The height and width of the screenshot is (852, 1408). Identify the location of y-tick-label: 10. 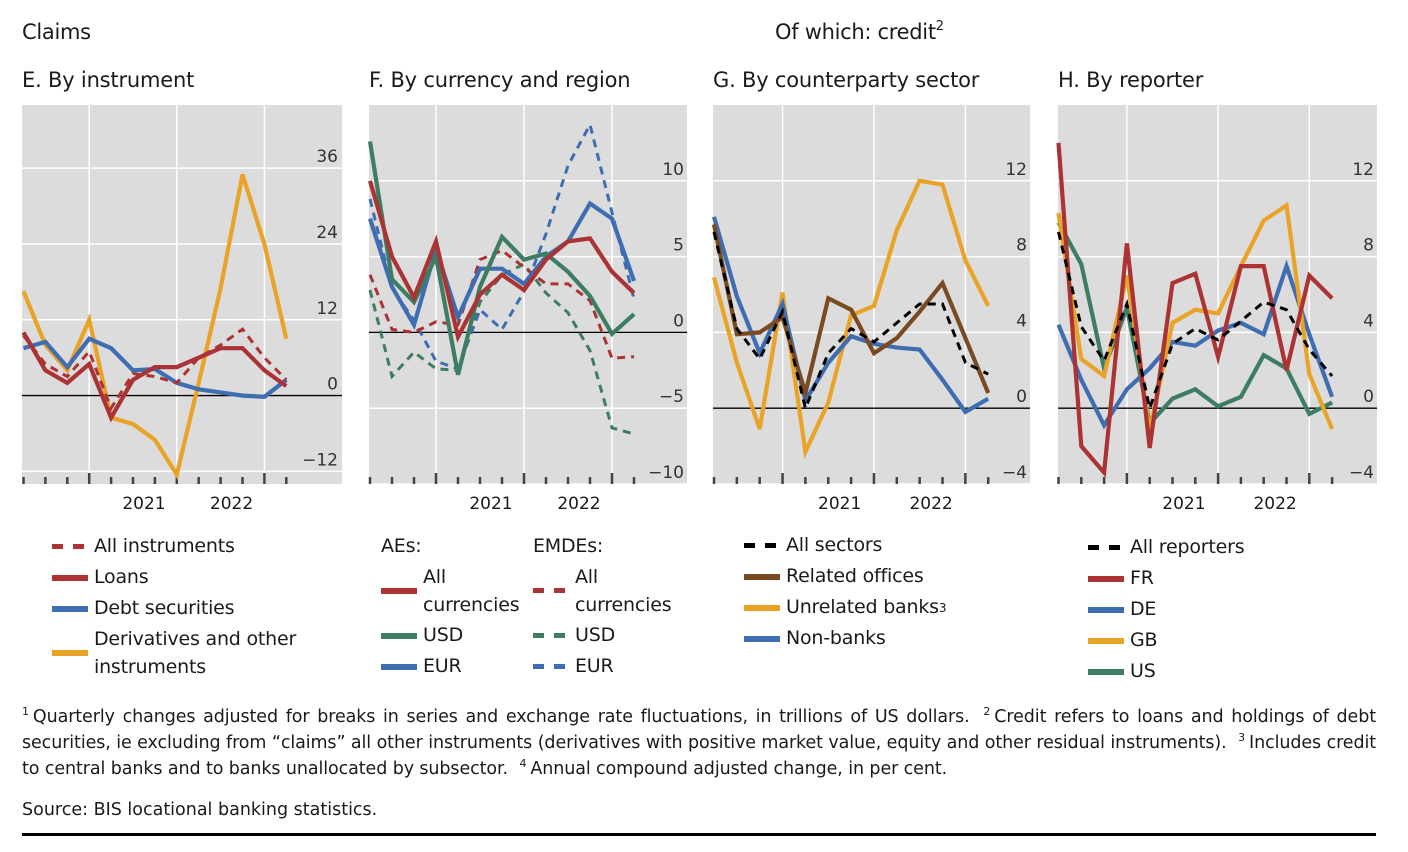
(673, 170).